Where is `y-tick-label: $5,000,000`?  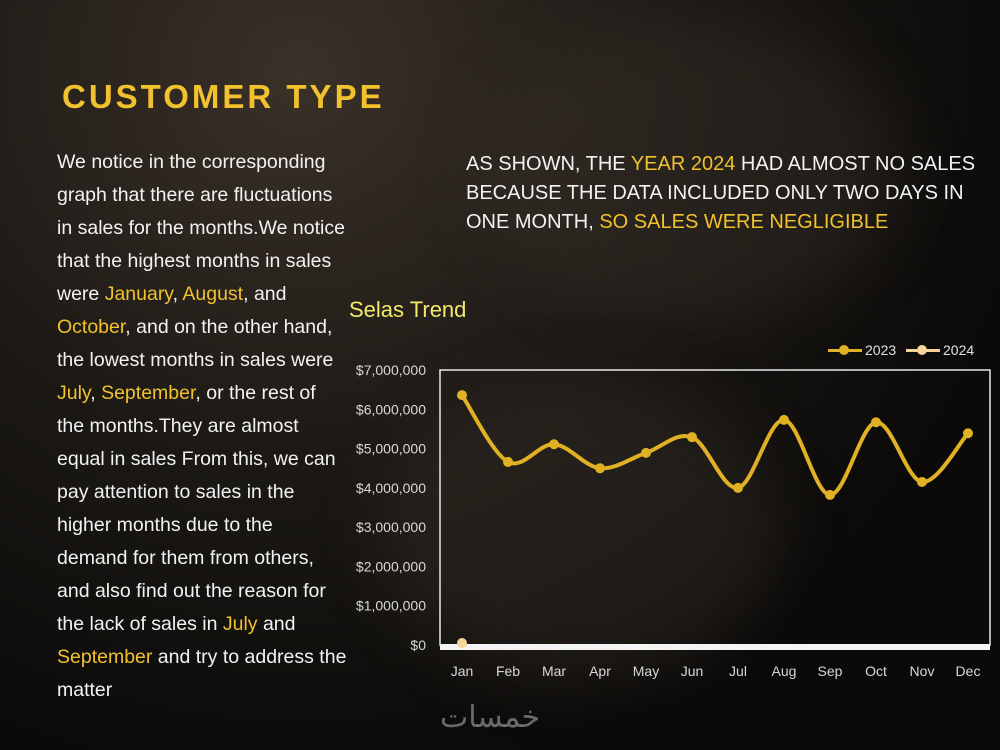 y-tick-label: $5,000,000 is located at coordinates (391, 449).